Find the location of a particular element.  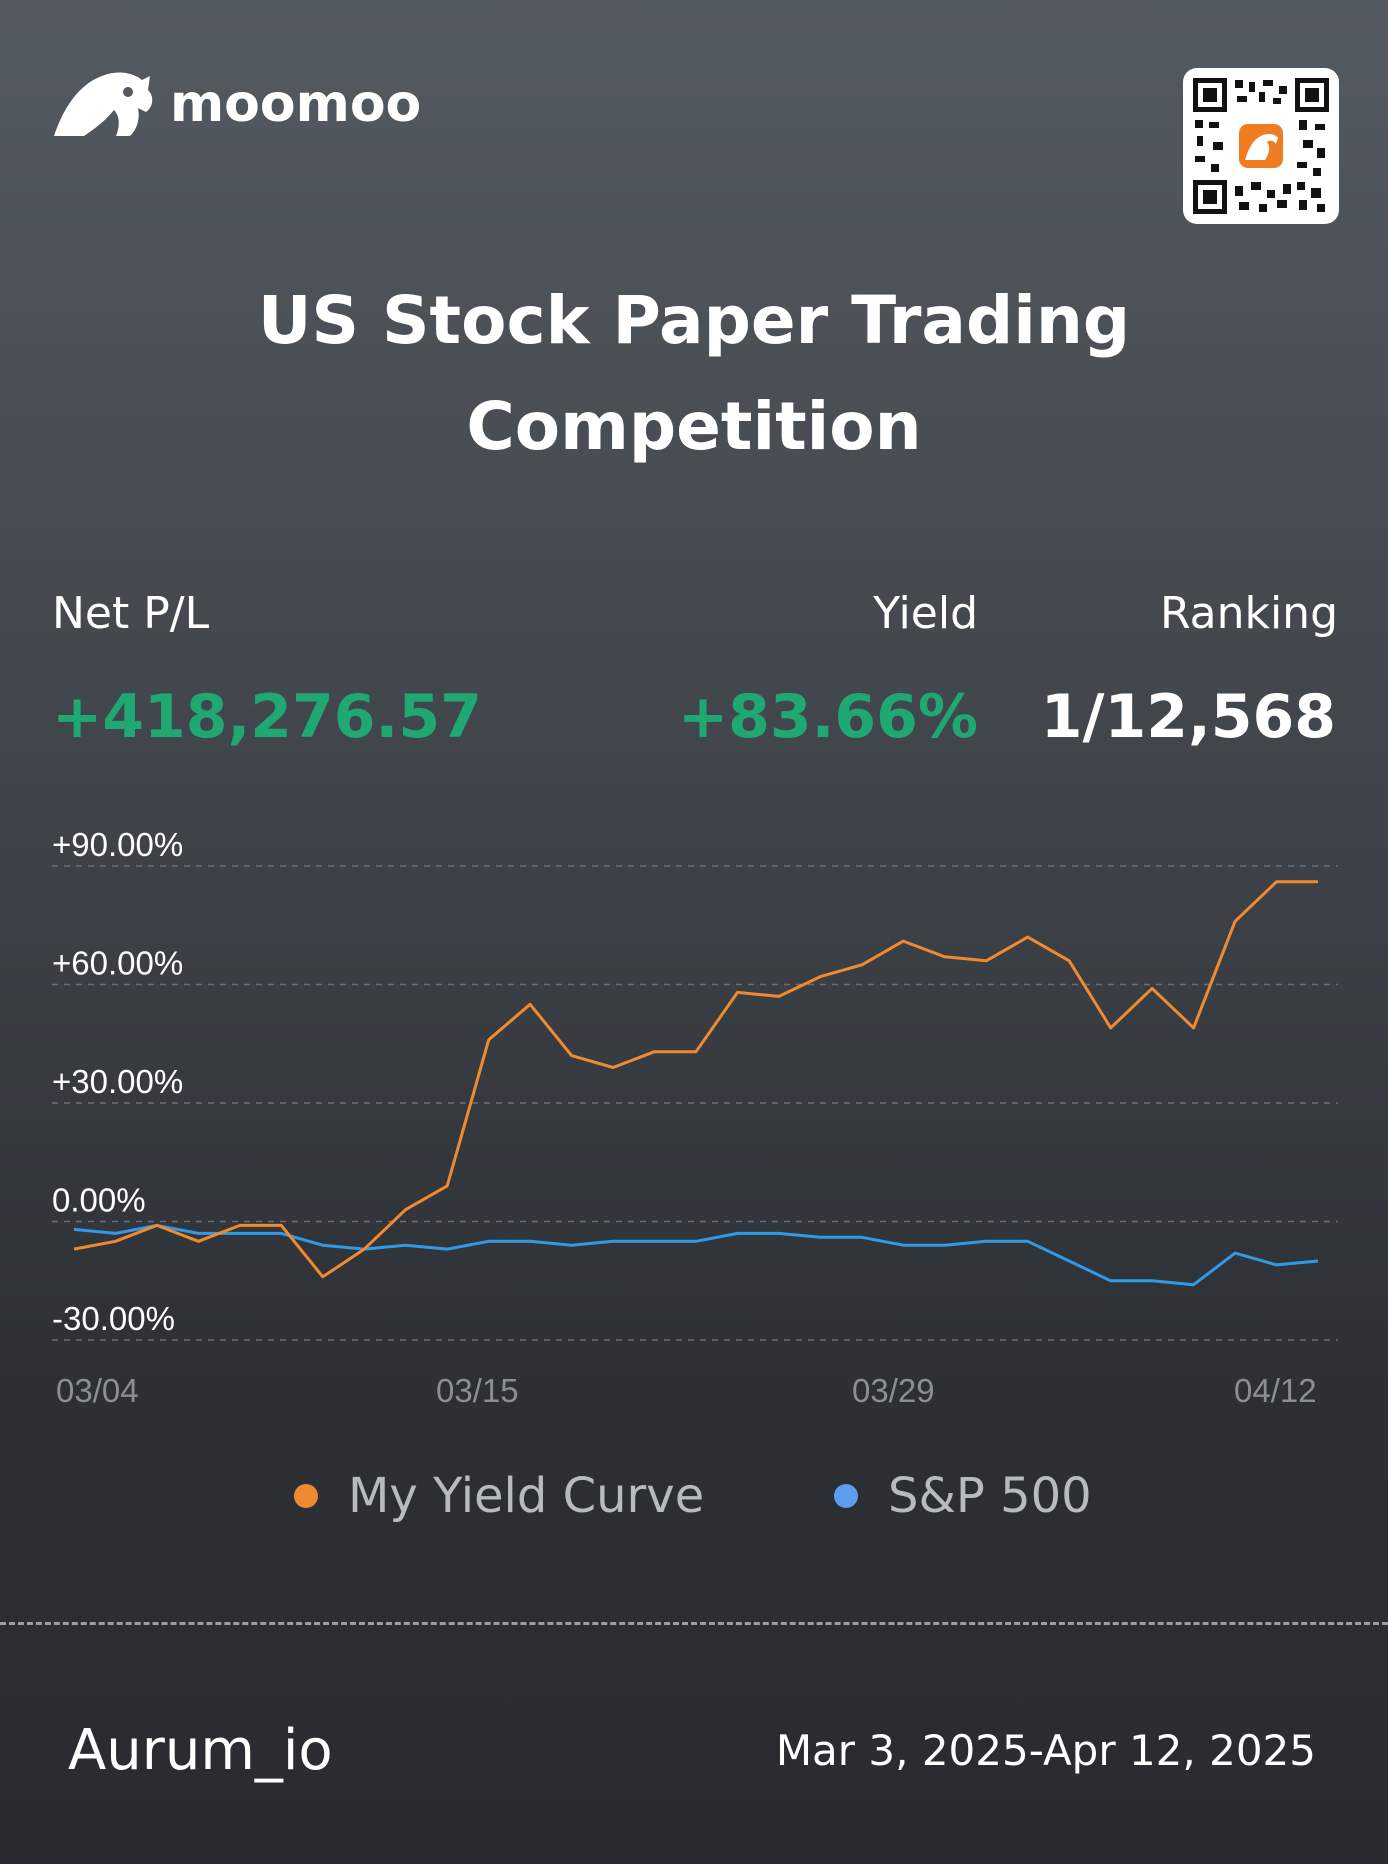

legend-label: My Yield Curve is located at coordinates (526, 1496).